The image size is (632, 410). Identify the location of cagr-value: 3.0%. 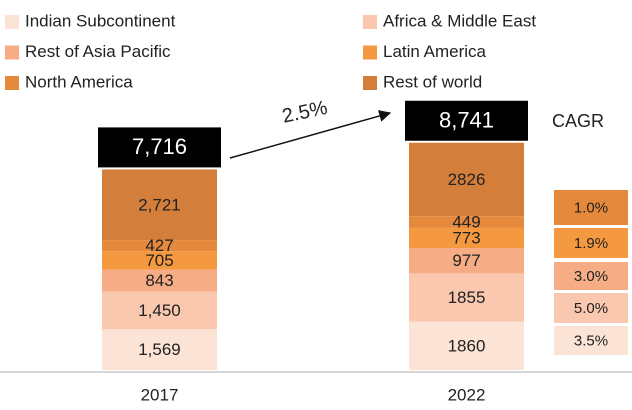
(591, 276).